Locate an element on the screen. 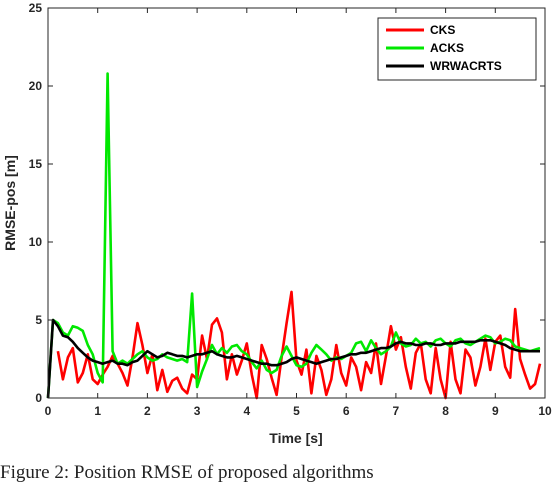 The image size is (560, 484). y-tick-label: 5 is located at coordinates (38, 320).